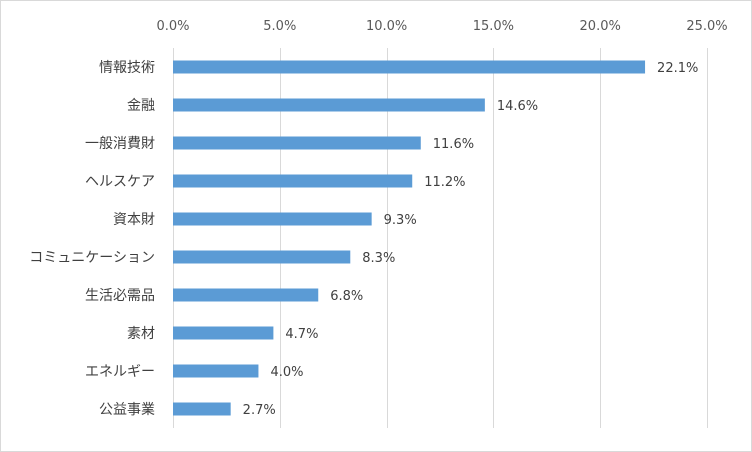 The image size is (752, 452). I want to click on x-tick-label: 20.0%, so click(600, 26).